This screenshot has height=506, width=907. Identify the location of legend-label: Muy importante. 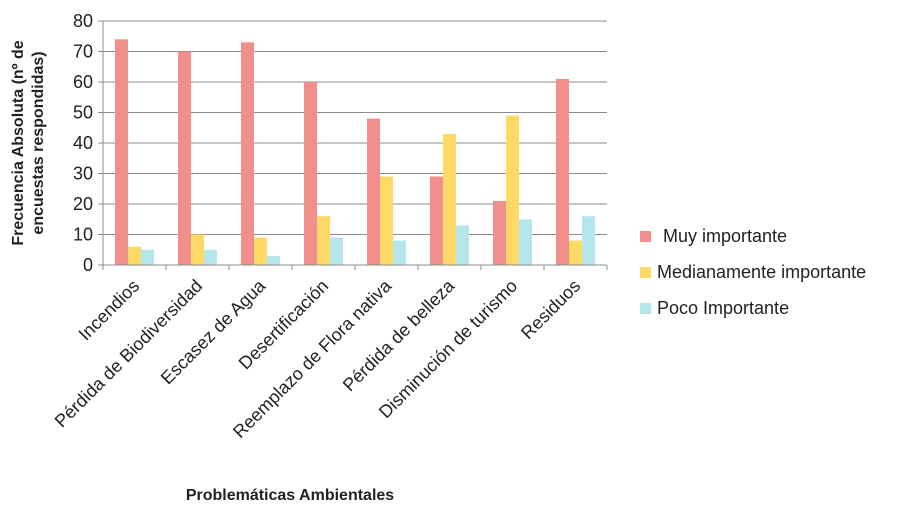
(725, 235).